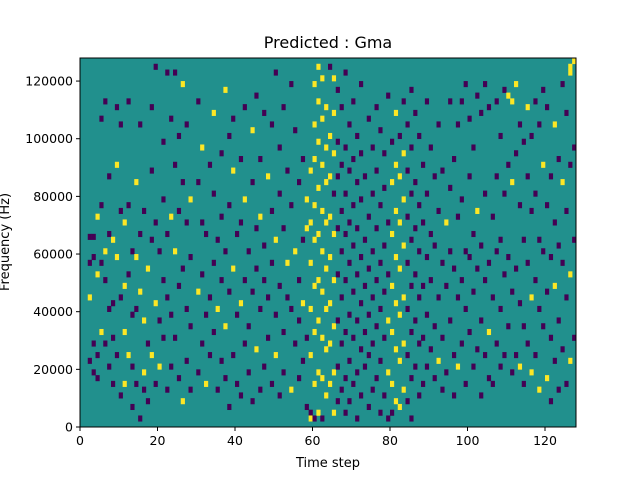  I want to click on x-tick-label: 80, so click(390, 440).